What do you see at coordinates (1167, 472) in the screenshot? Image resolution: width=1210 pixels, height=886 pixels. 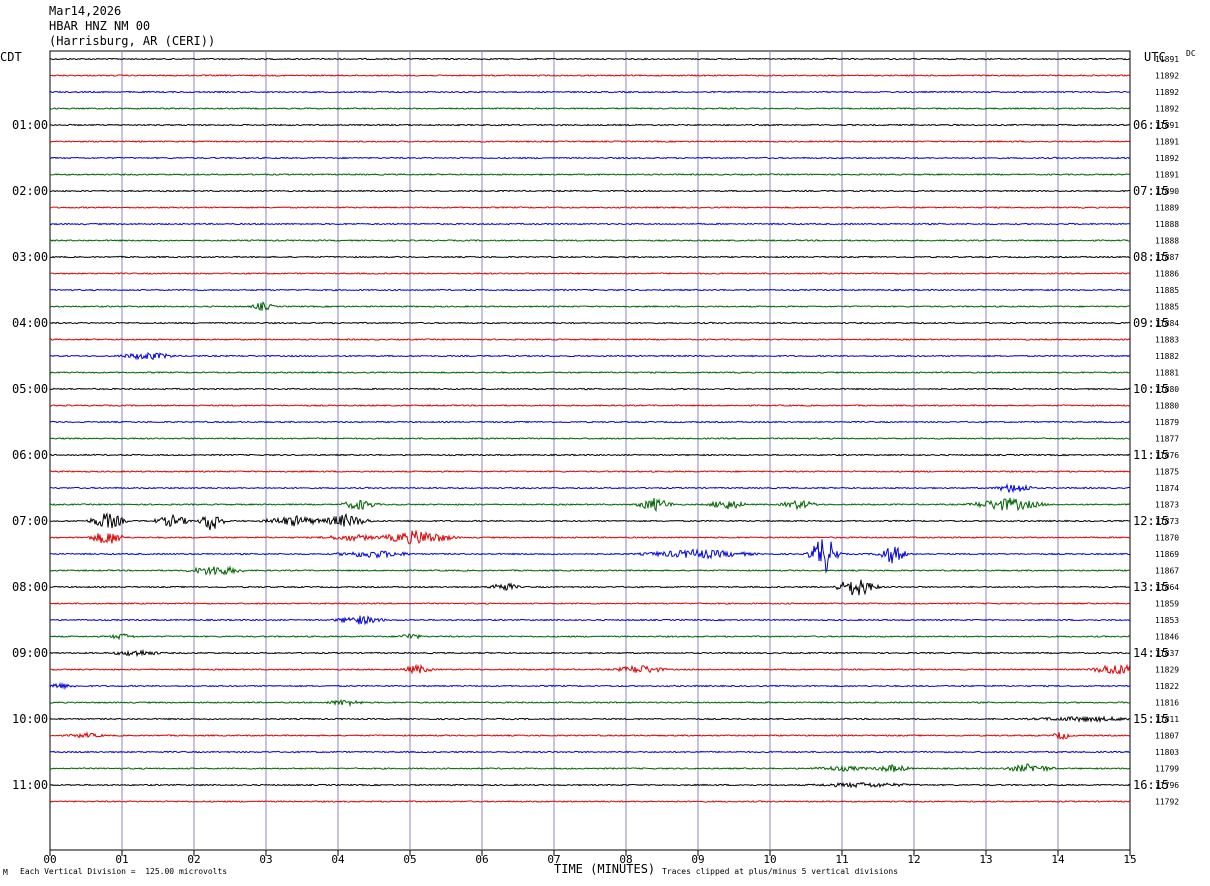 I see `dc-offset-label: 11875` at bounding box center [1167, 472].